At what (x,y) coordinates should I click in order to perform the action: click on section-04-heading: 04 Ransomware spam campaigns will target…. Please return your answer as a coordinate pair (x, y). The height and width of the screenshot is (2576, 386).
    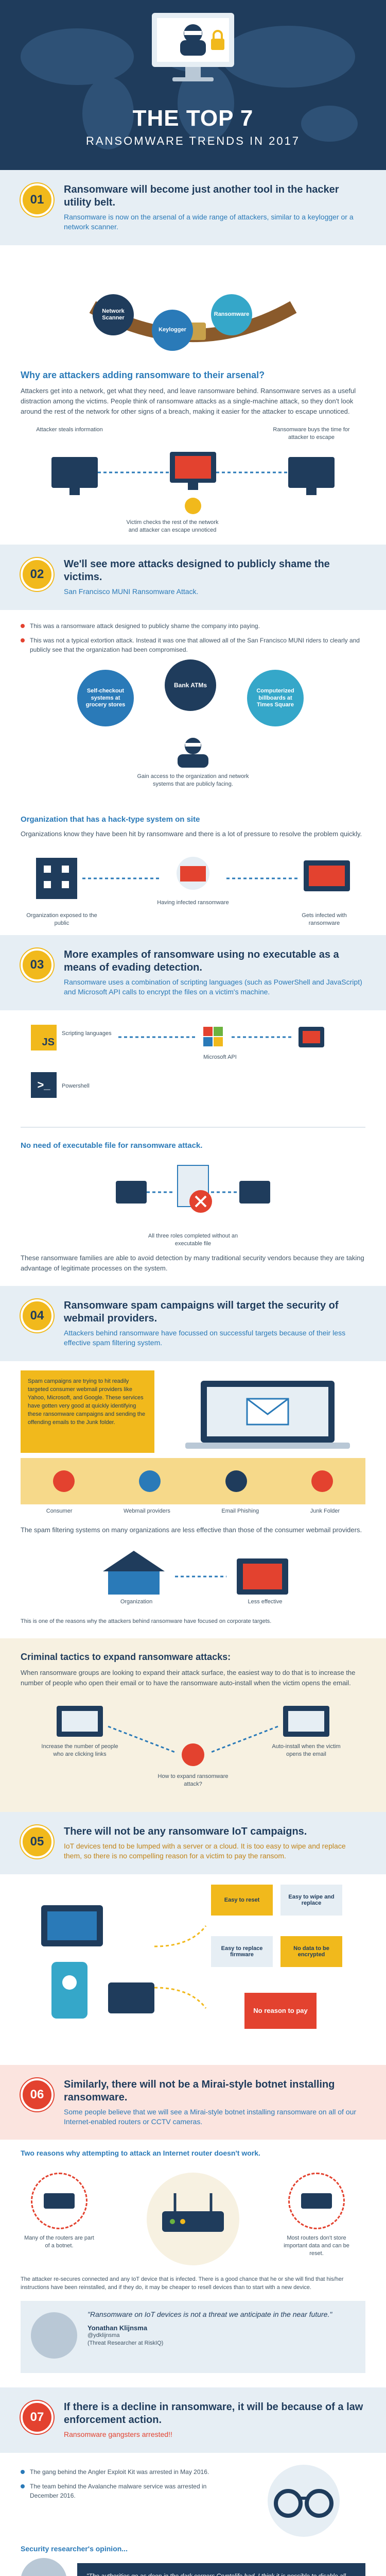
    Looking at the image, I should click on (193, 1324).